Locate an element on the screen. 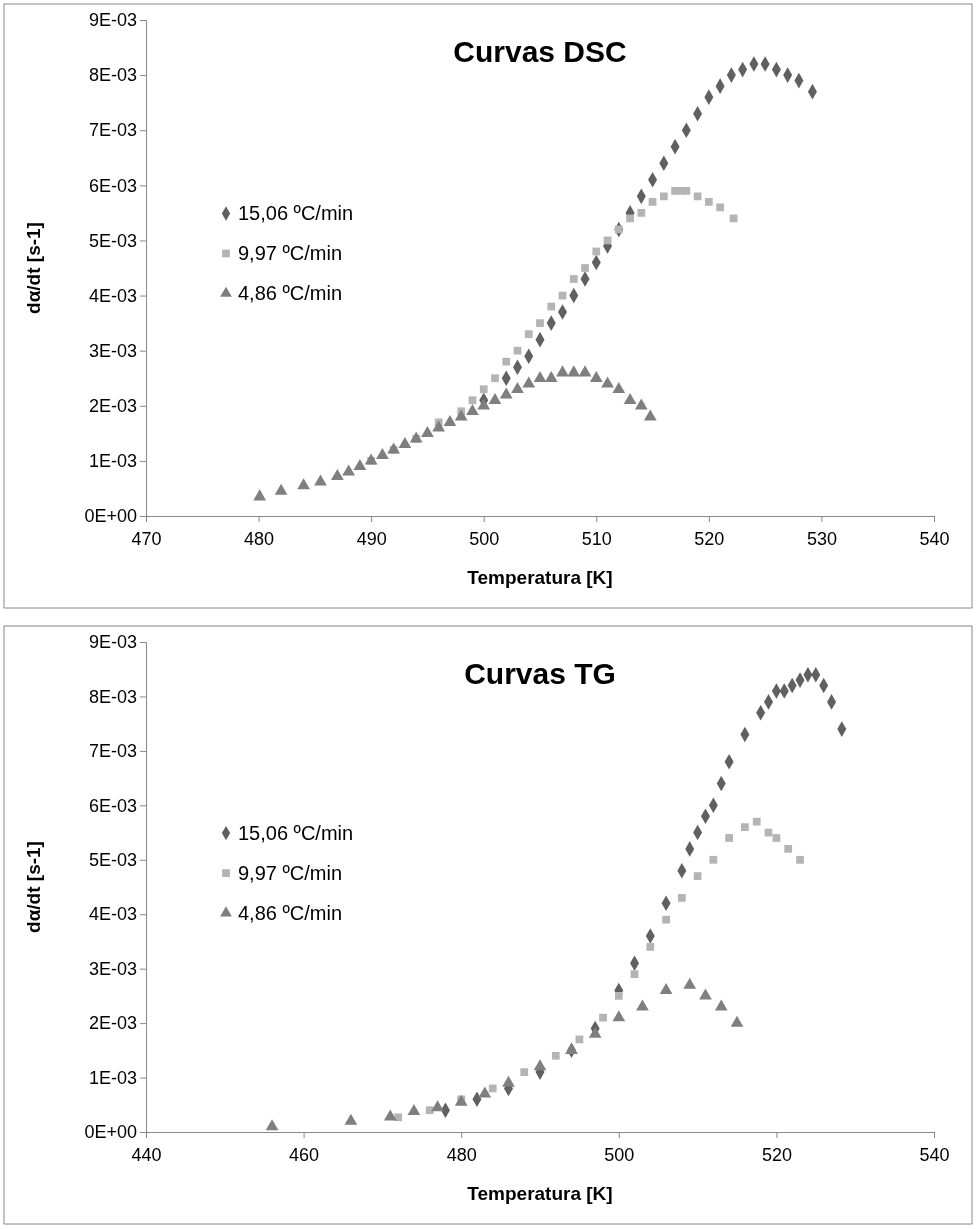 This screenshot has width=976, height=1229. text: Curvas TG is located at coordinates (540, 673).